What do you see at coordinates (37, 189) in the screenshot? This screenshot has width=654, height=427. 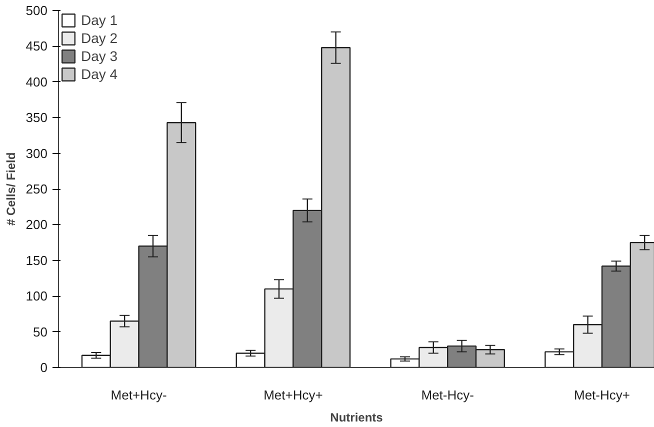 I see `y-tick-label: 250` at bounding box center [37, 189].